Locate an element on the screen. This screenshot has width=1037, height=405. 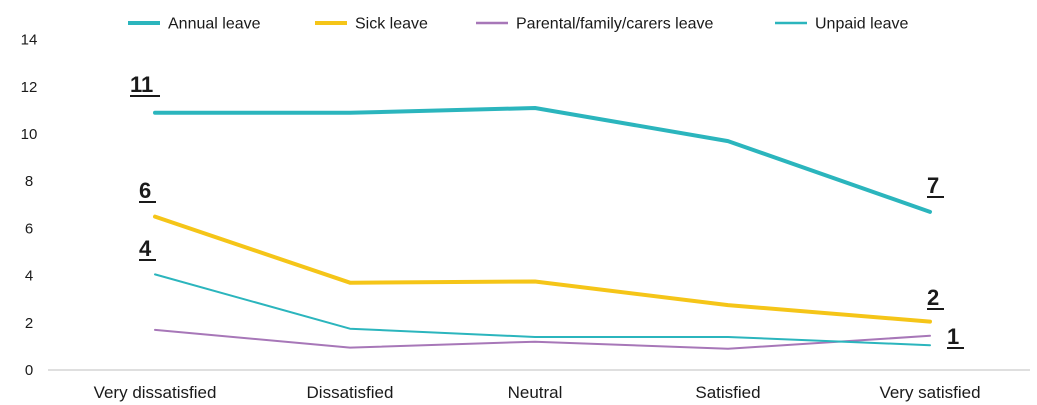
callout-label: 6 is located at coordinates (145, 190).